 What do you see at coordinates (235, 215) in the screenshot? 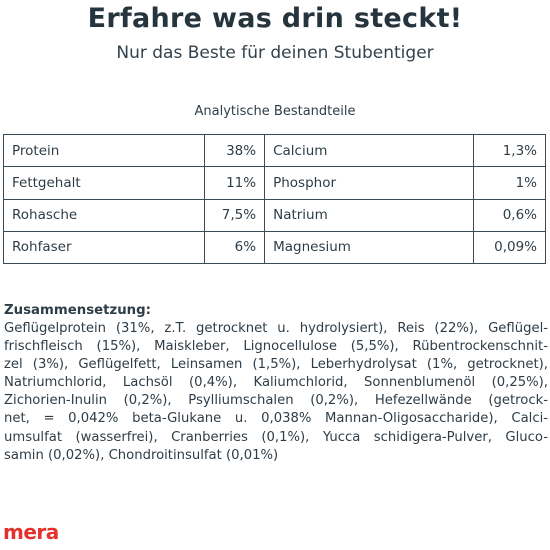
I see `nutrient-value: 7,5%` at bounding box center [235, 215].